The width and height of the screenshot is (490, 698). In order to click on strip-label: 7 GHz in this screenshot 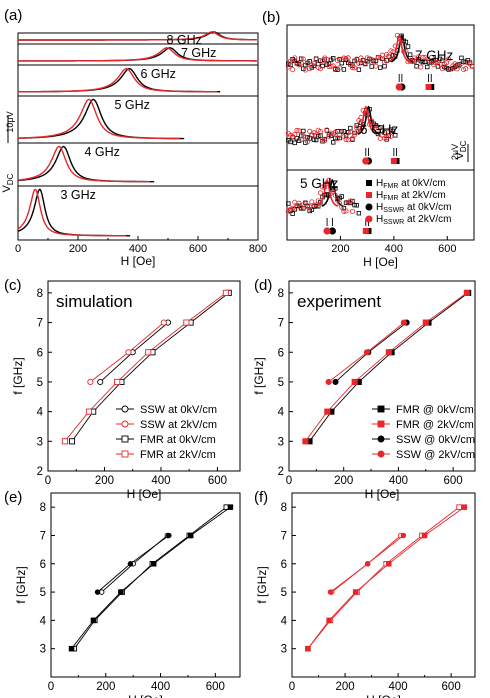, I will do `click(434, 55)`.